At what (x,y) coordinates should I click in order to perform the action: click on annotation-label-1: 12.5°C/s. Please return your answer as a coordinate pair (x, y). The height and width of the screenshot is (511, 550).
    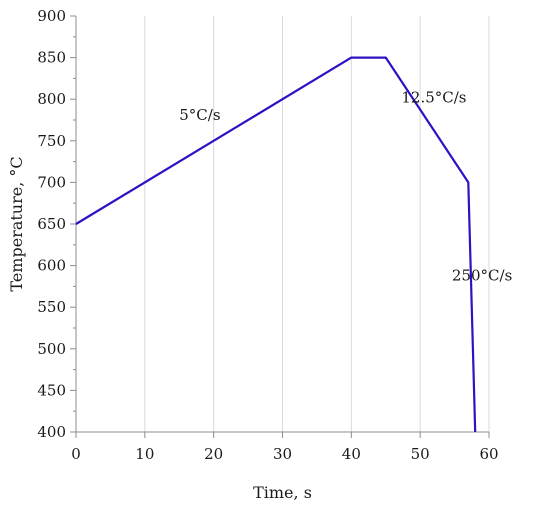
    Looking at the image, I should click on (433, 98).